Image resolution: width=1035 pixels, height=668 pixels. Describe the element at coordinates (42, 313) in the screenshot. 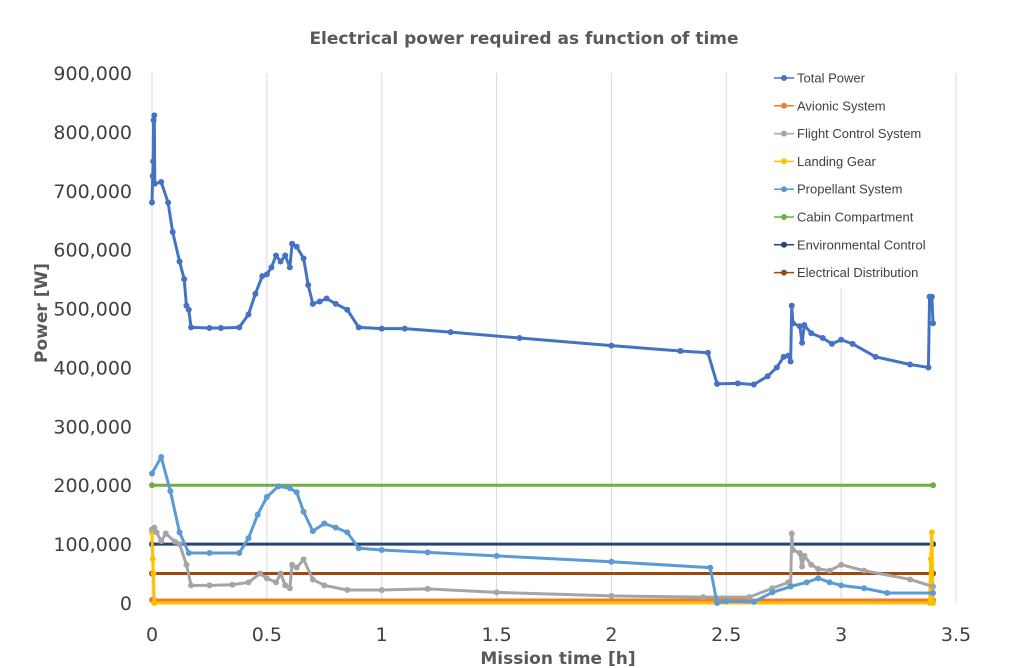

I see `y-axis-title: Power [W]` at that location.